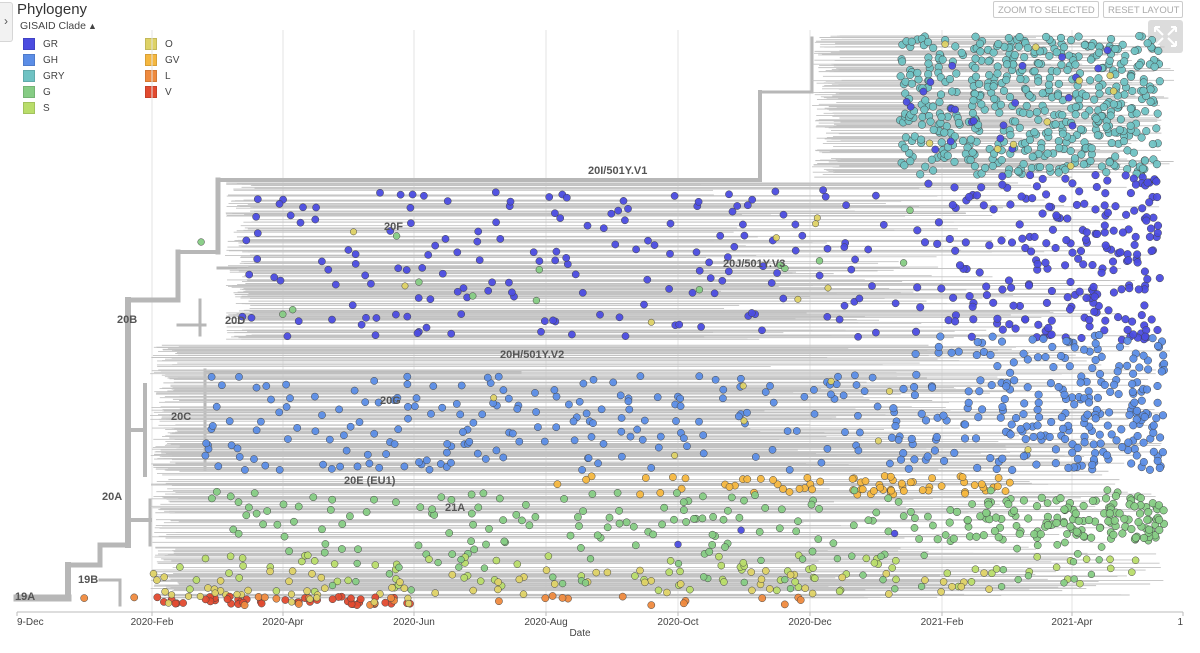 The width and height of the screenshot is (1200, 653). I want to click on x-tick-label: 2021-Feb, so click(942, 622).